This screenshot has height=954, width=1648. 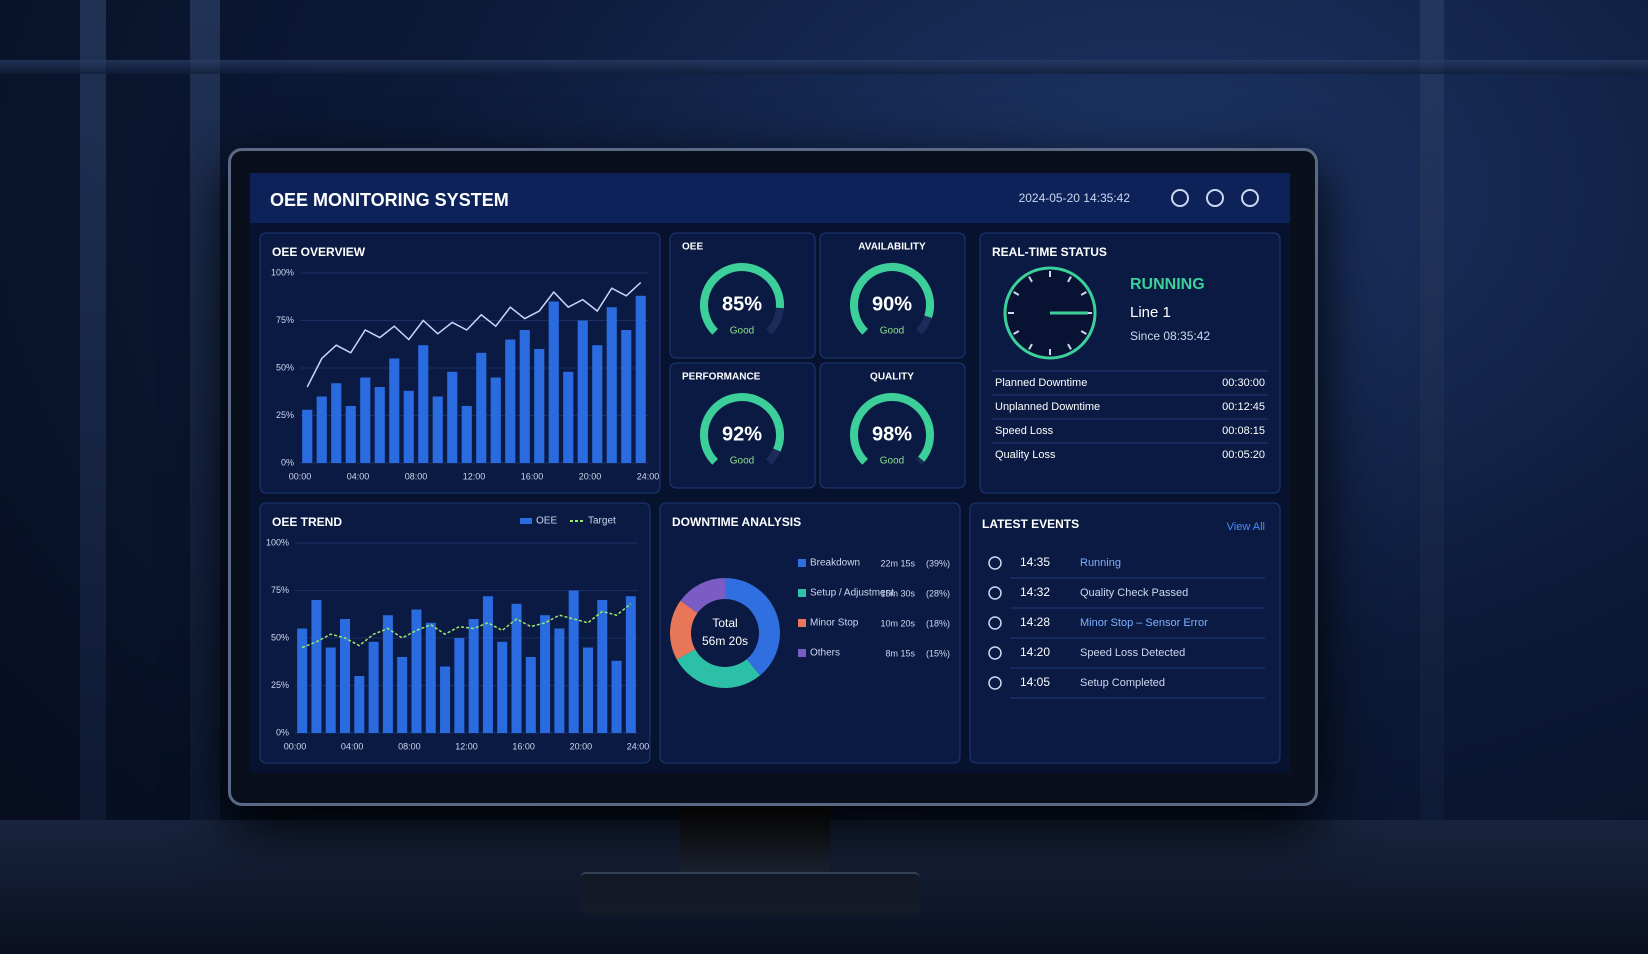 I want to click on panel-title: OEE OVERVIEW, so click(x=319, y=252).